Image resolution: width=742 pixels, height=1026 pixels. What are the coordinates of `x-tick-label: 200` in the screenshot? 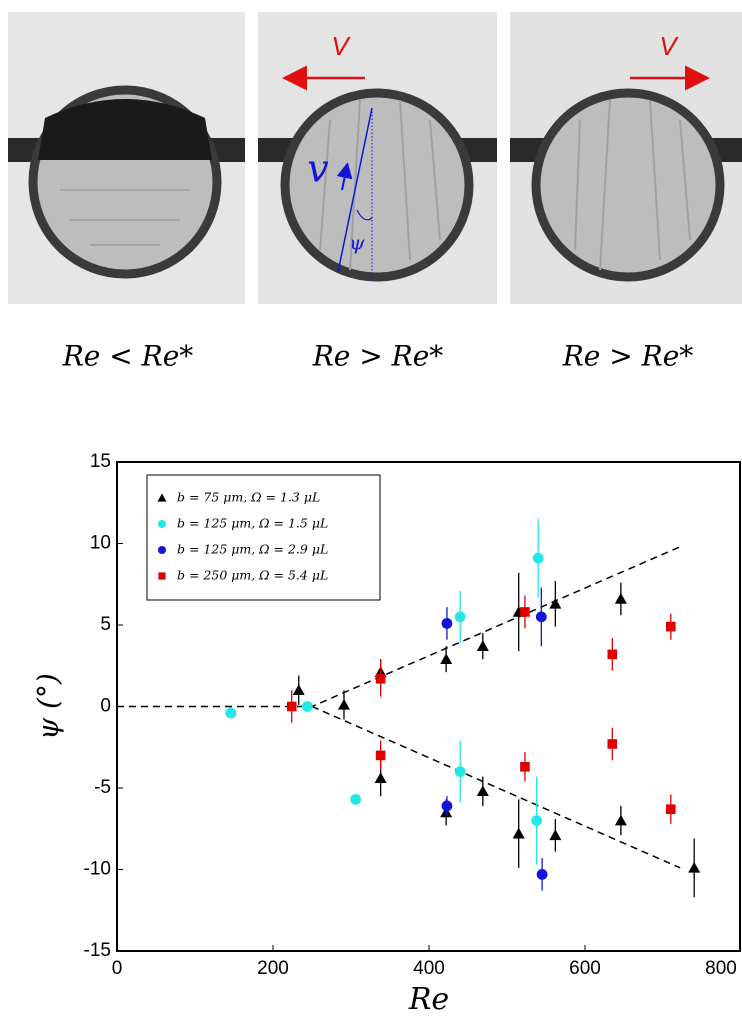 It's located at (273, 968).